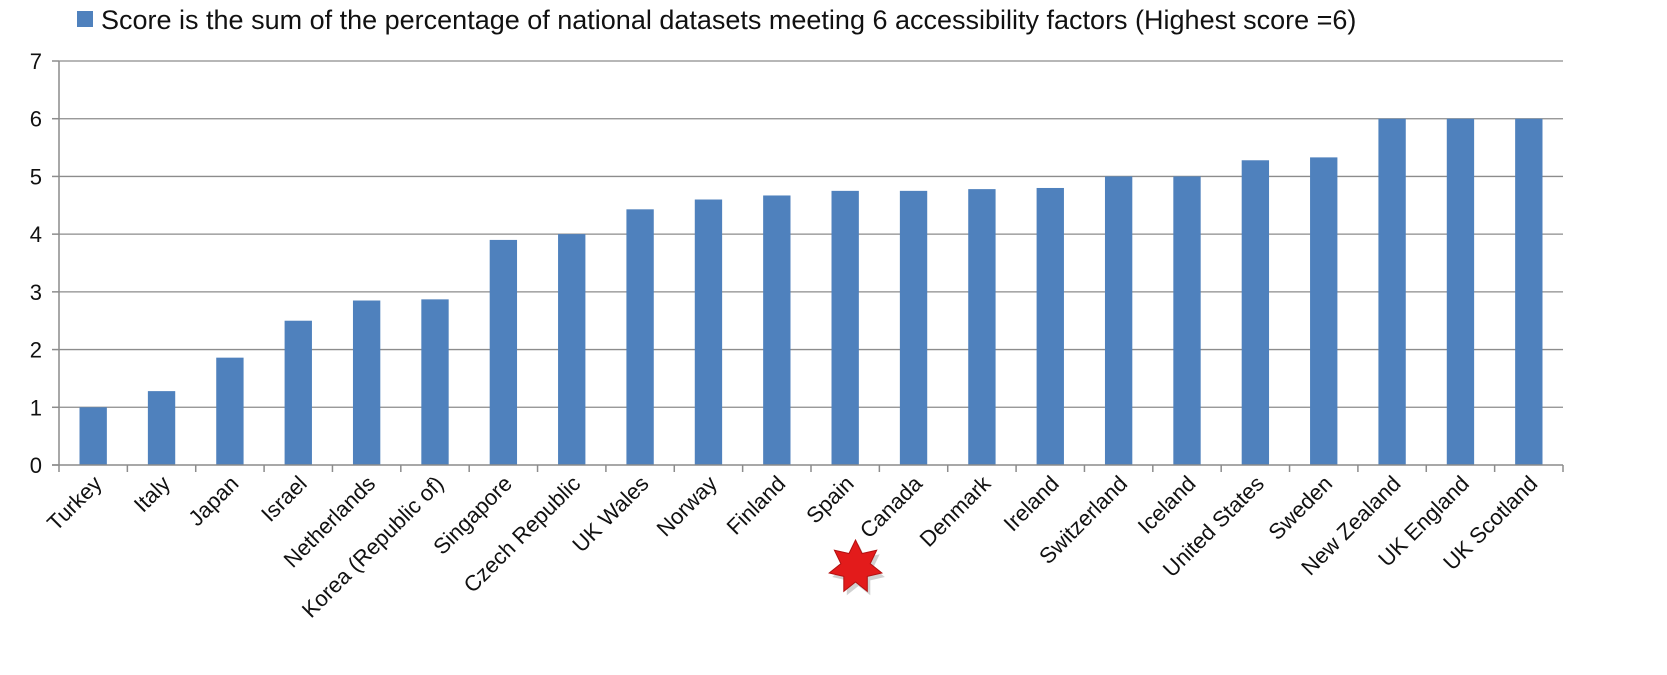 This screenshot has width=1667, height=675. Describe the element at coordinates (36, 407) in the screenshot. I see `y-tick-label: 1` at that location.